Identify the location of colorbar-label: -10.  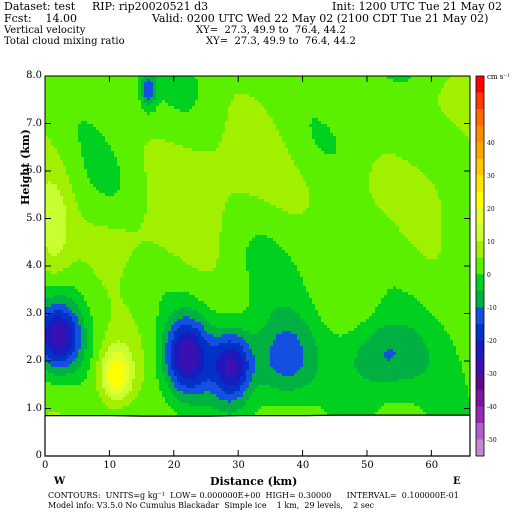
(492, 309).